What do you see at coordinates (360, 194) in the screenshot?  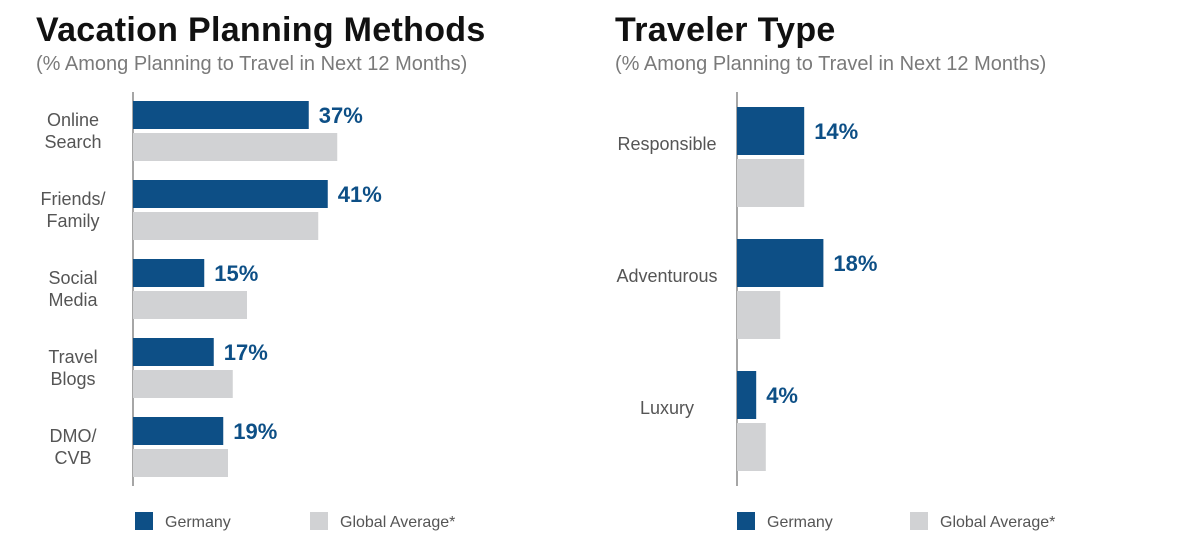 I see `data-label: 41%` at bounding box center [360, 194].